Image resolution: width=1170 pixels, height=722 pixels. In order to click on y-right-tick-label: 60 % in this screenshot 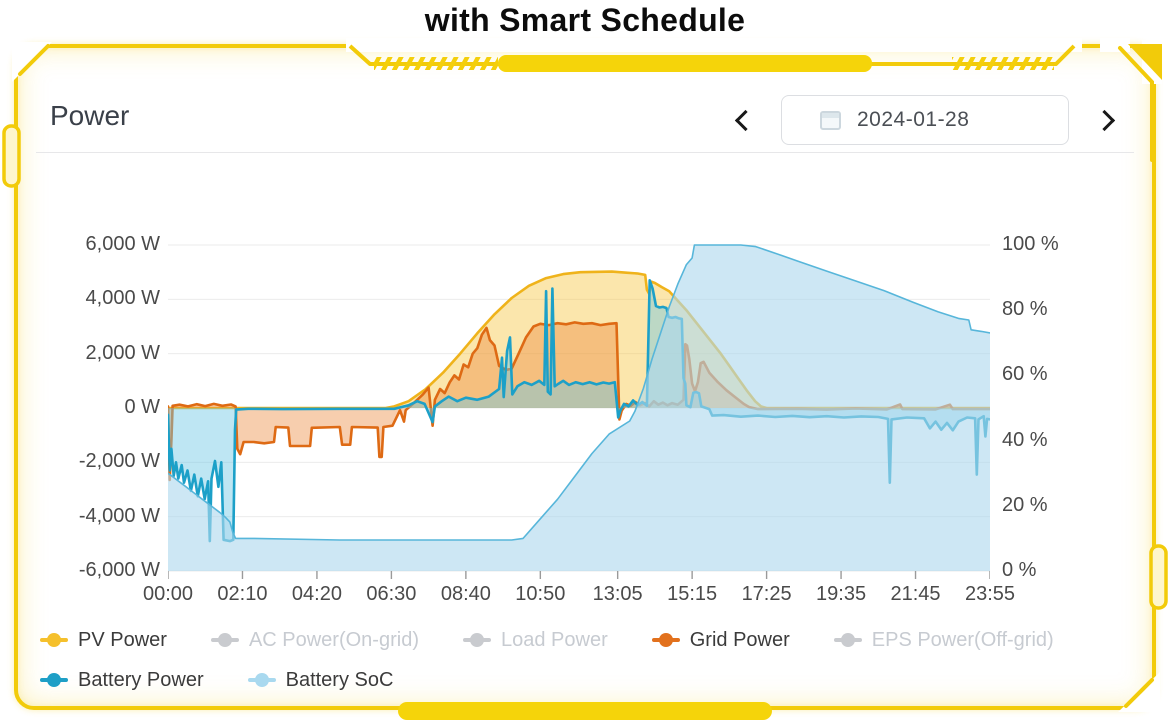, I will do `click(1025, 374)`.